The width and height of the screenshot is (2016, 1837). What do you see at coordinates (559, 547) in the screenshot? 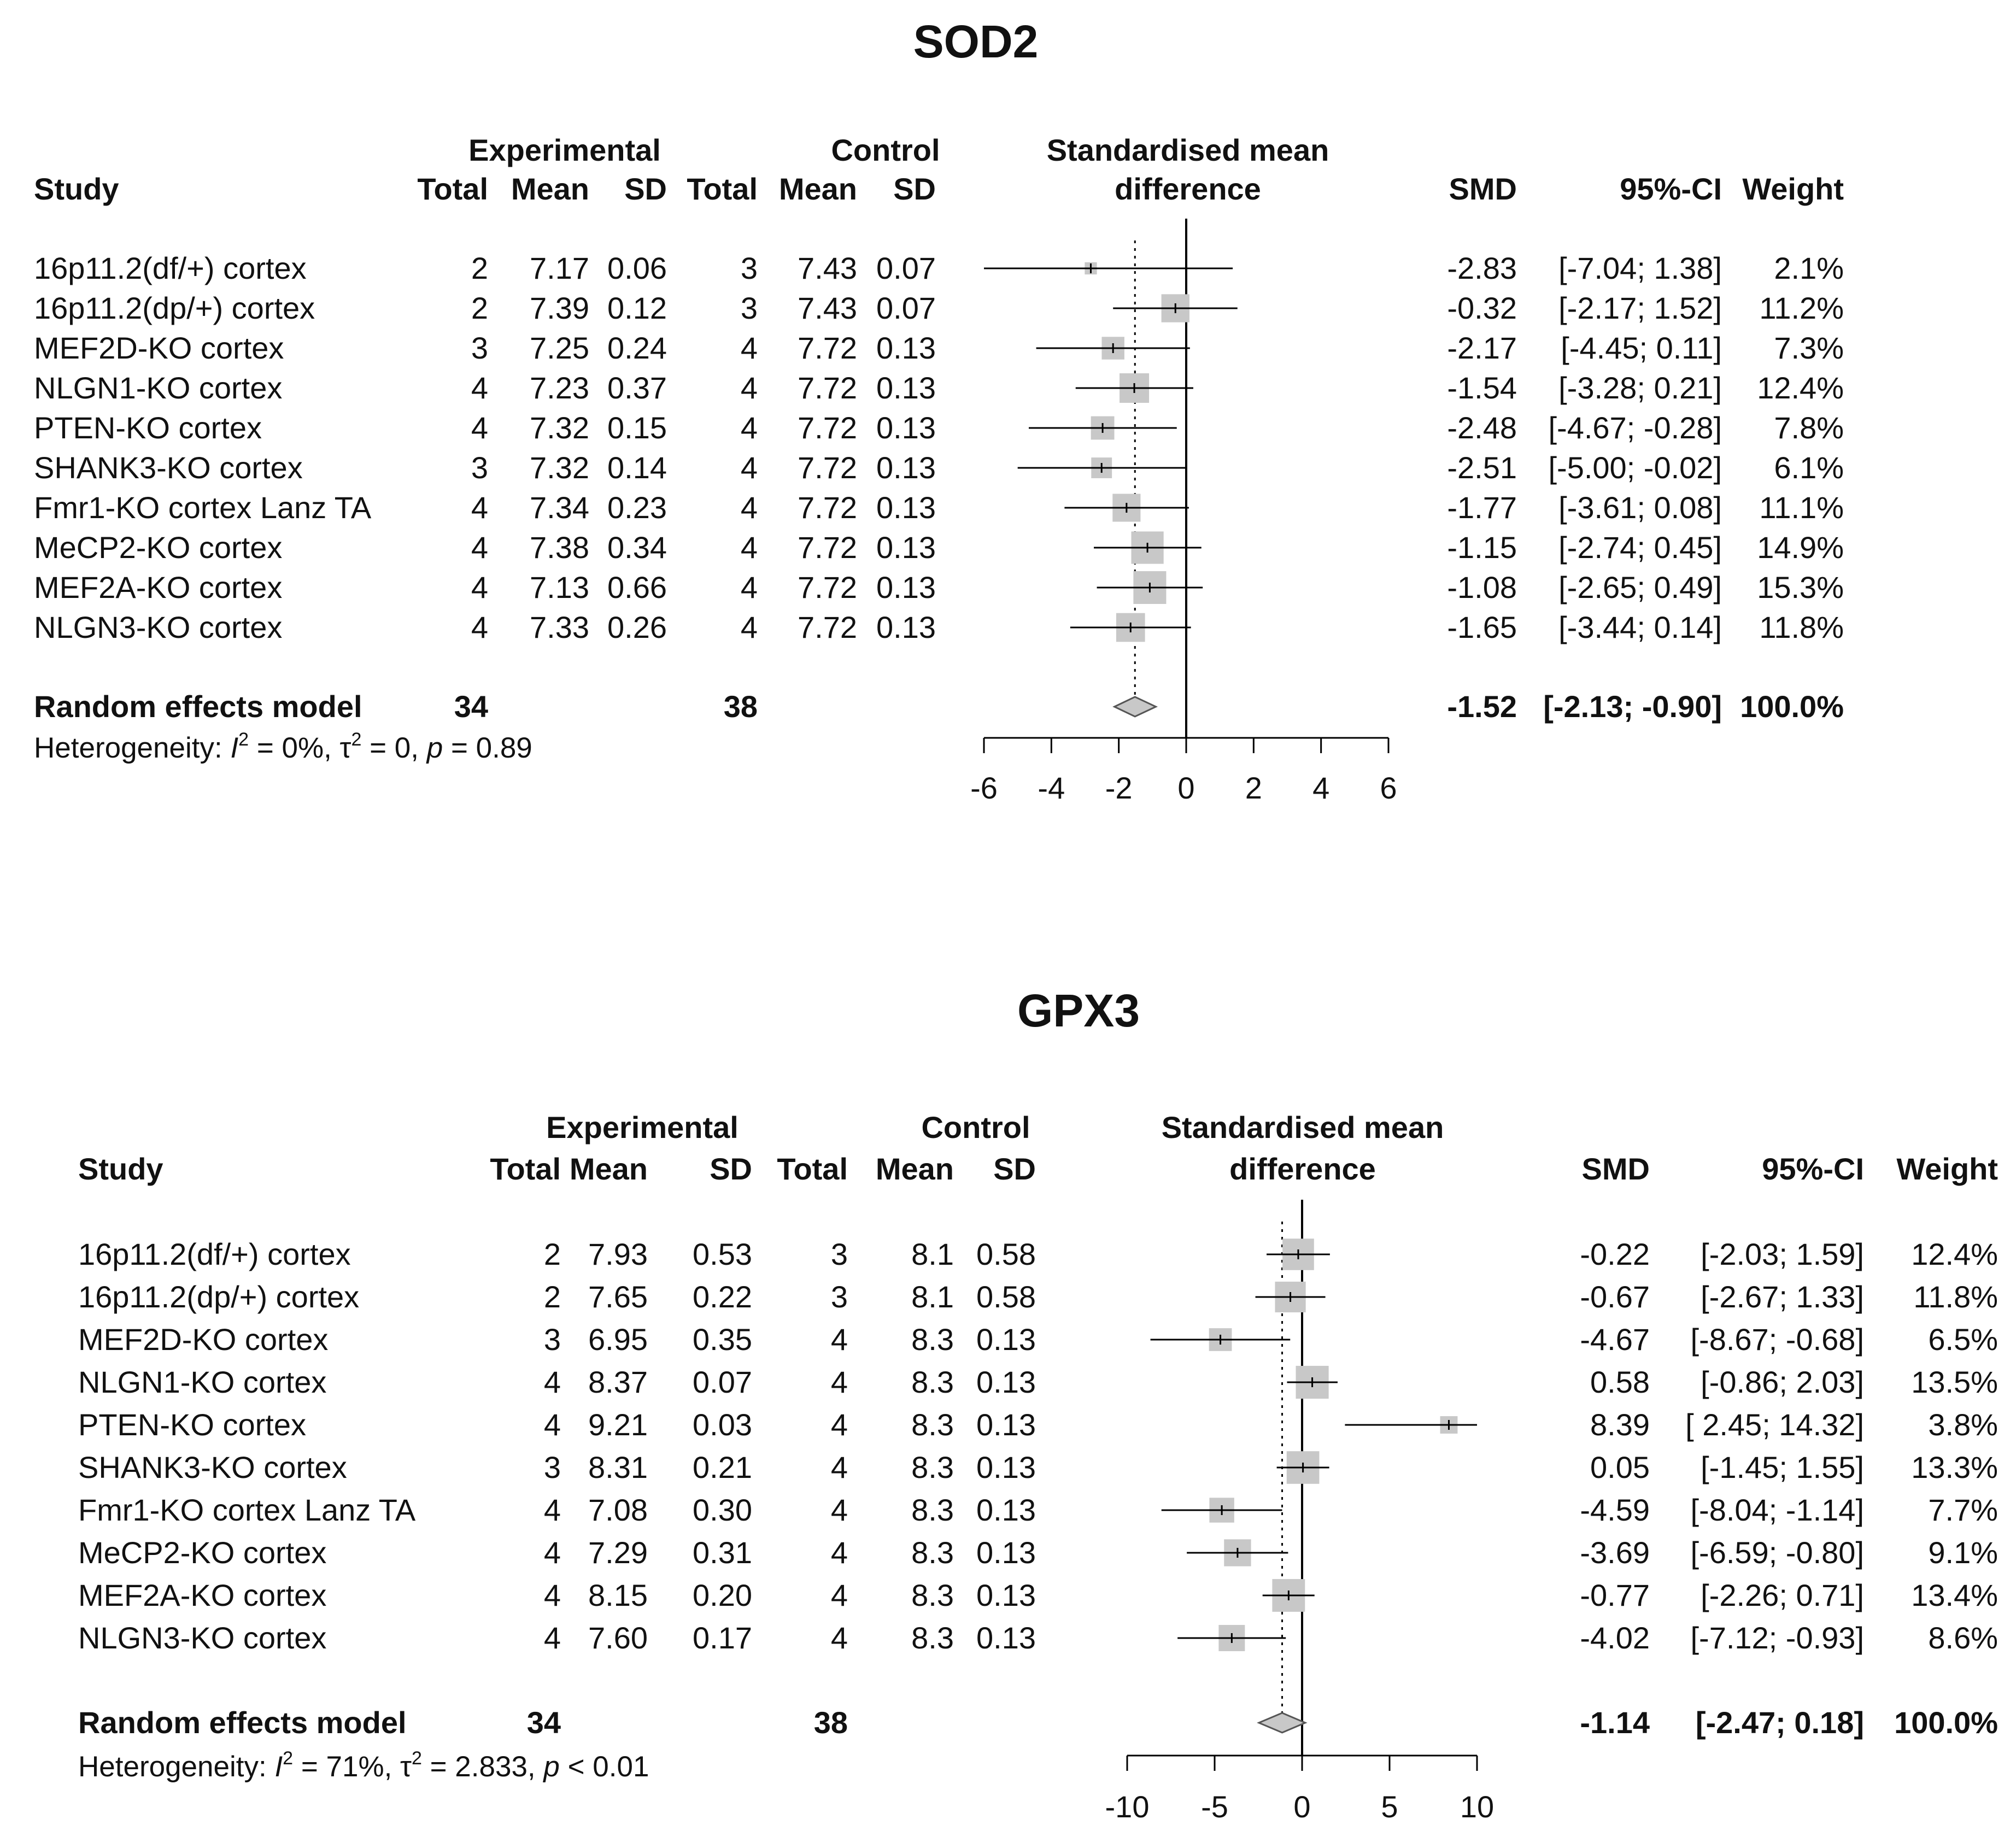
I see `exp-mean: 7.38` at bounding box center [559, 547].